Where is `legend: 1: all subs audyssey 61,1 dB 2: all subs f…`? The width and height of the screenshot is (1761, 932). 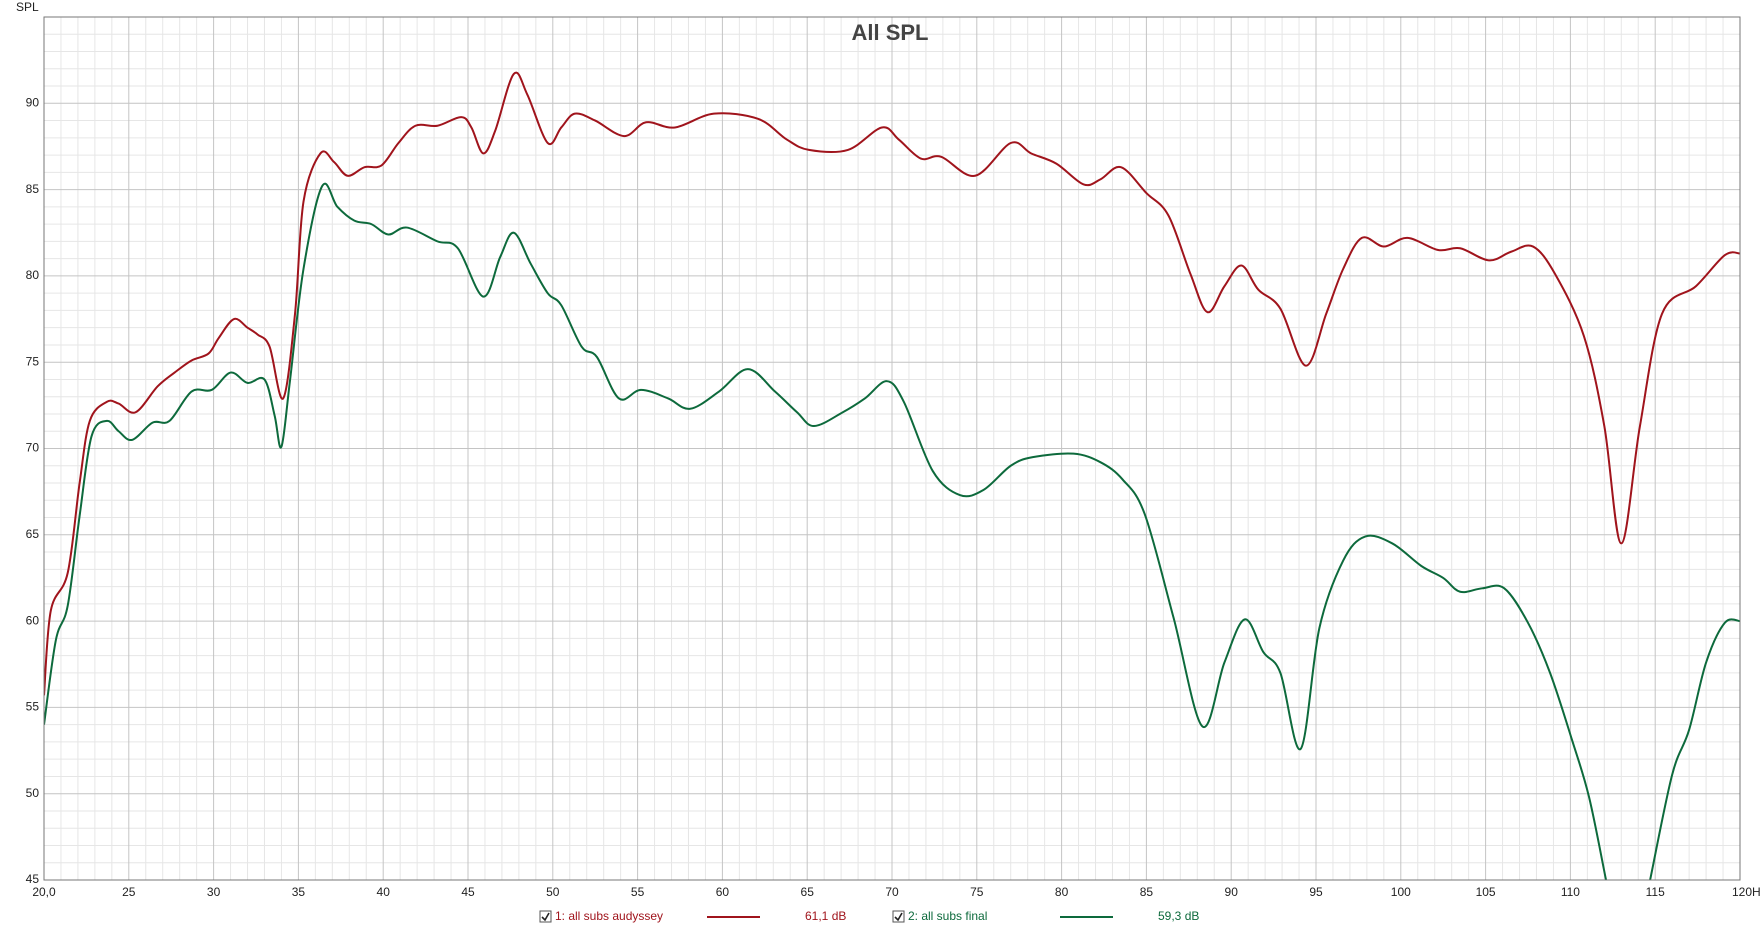 legend: 1: all subs audyssey 61,1 dB 2: all subs f… is located at coordinates (869, 916).